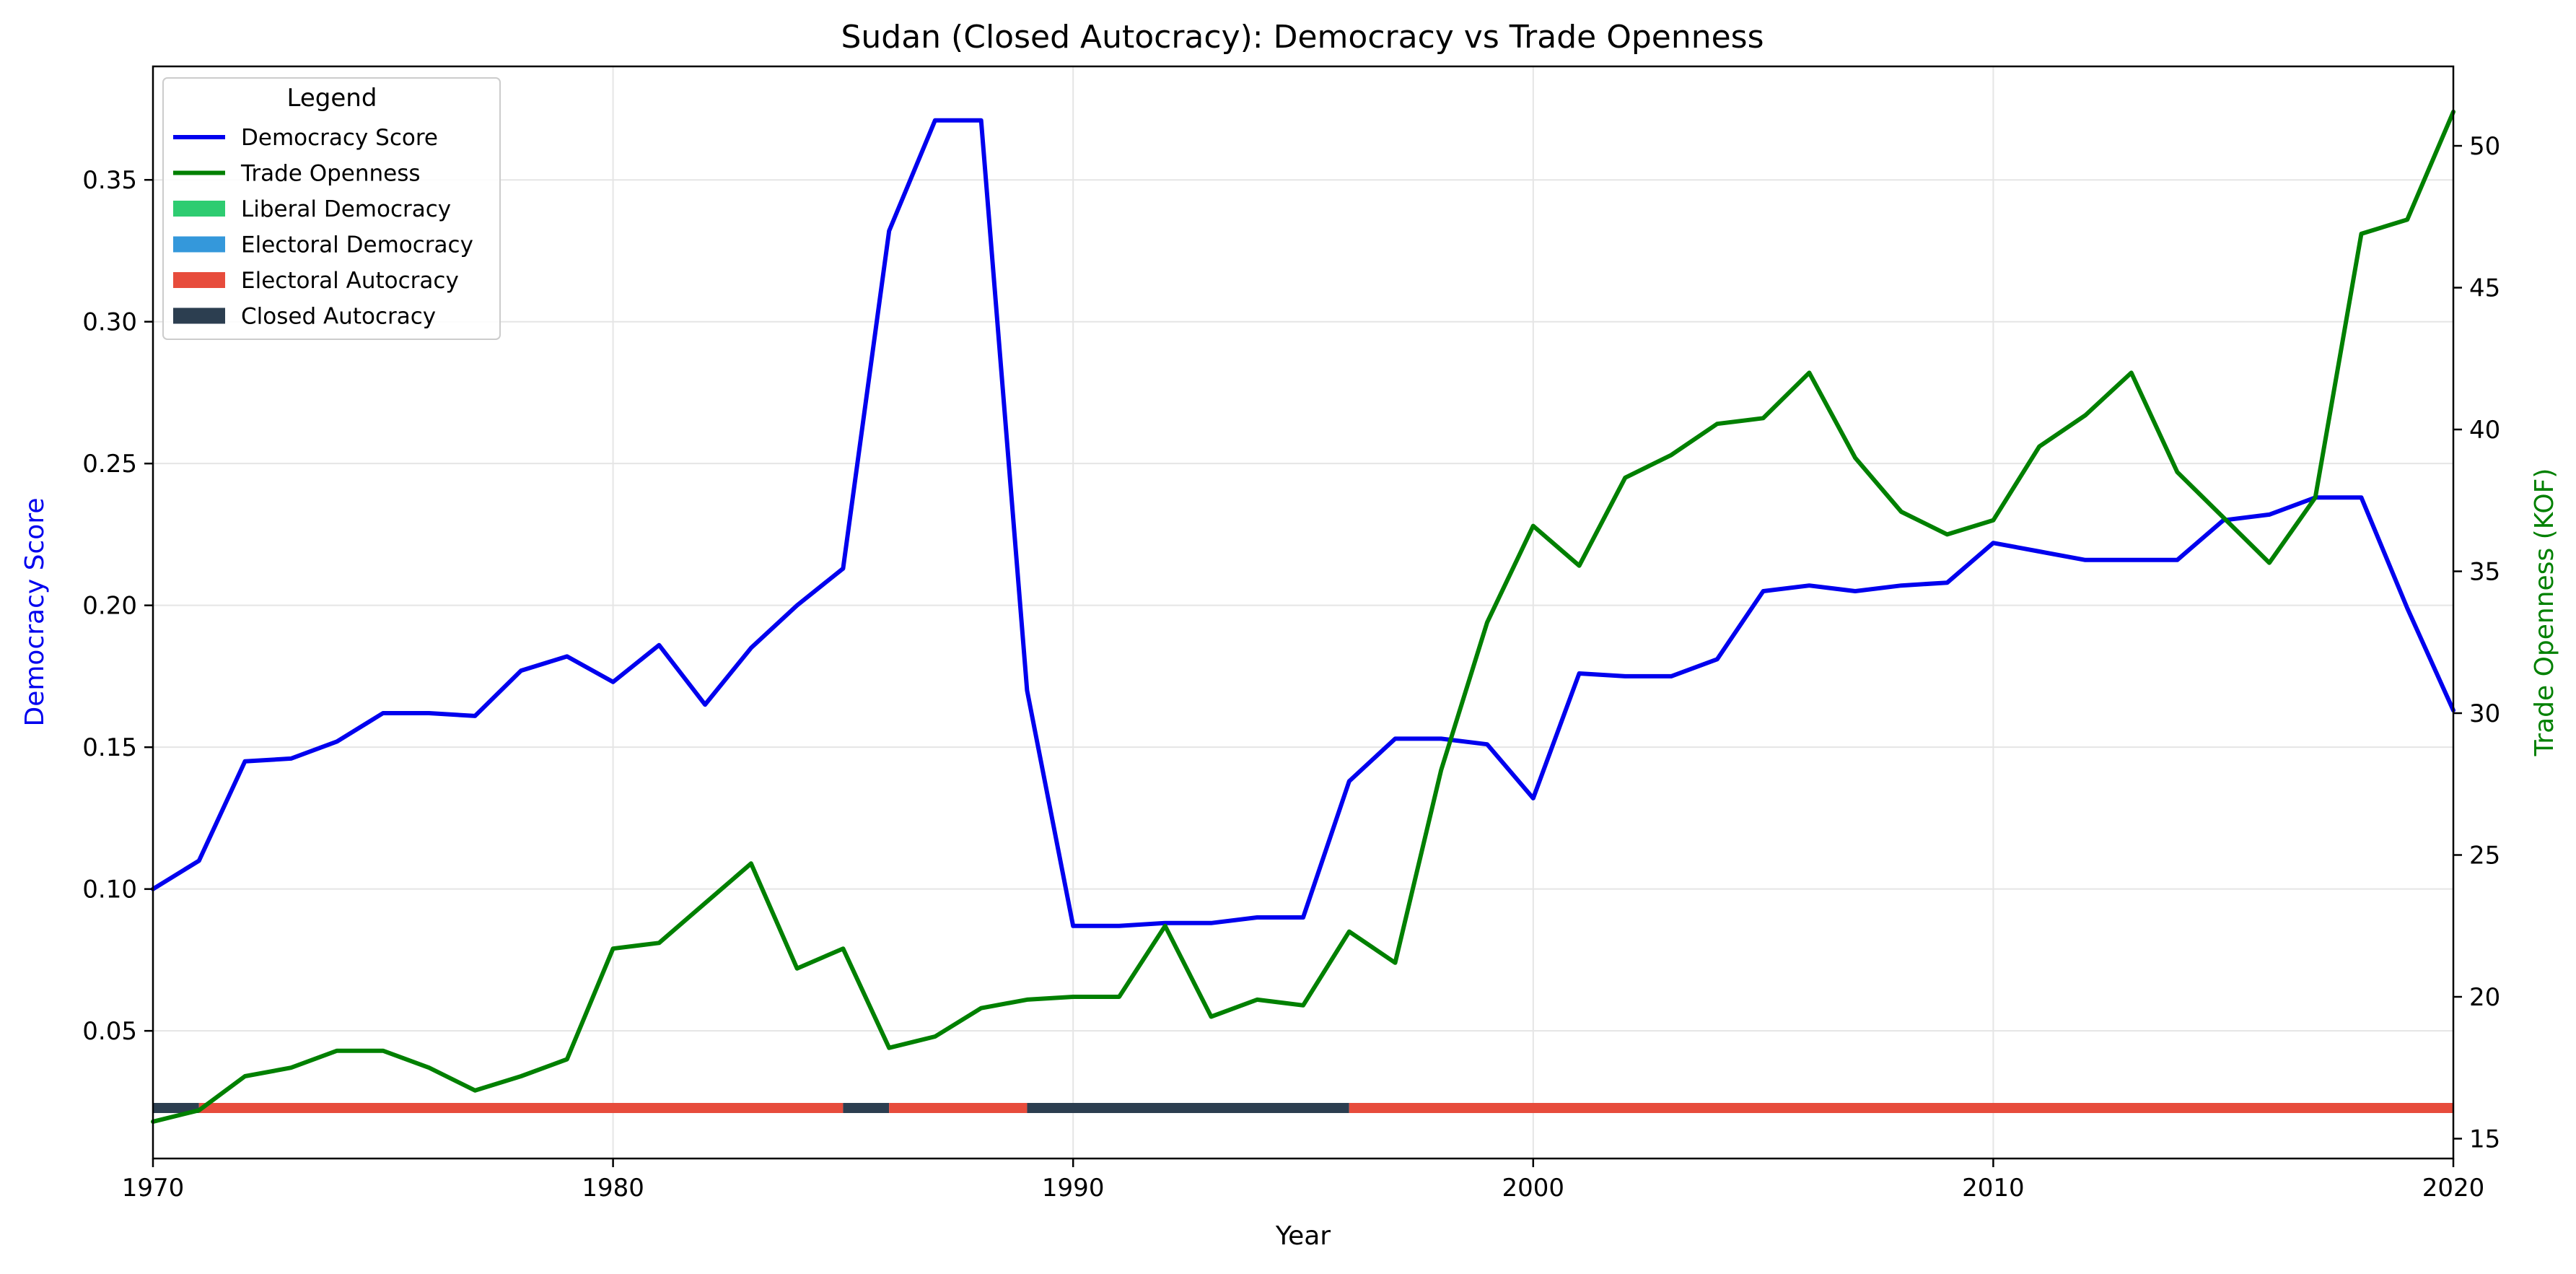 The image size is (2576, 1274). What do you see at coordinates (613, 1189) in the screenshot?
I see `x-tick-label: 1980` at bounding box center [613, 1189].